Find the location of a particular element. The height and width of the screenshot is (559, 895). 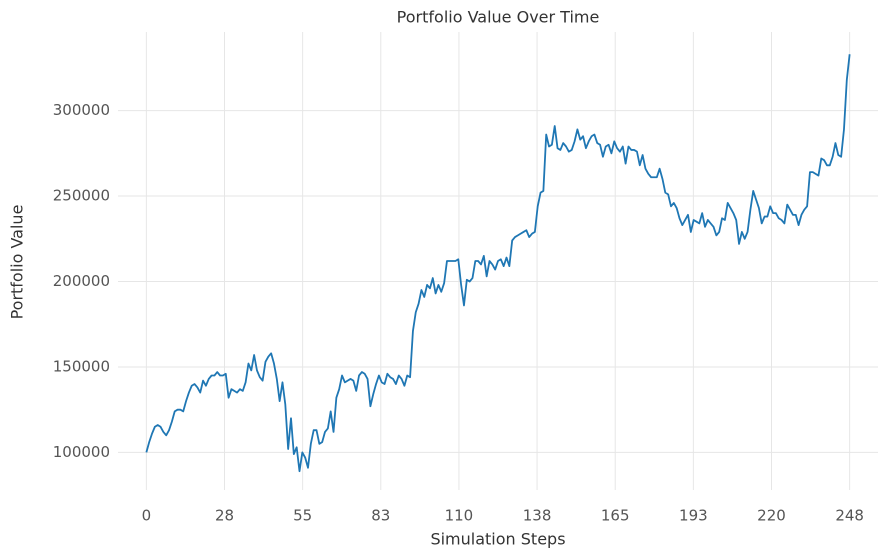

x-tick-label: 0 is located at coordinates (147, 516).